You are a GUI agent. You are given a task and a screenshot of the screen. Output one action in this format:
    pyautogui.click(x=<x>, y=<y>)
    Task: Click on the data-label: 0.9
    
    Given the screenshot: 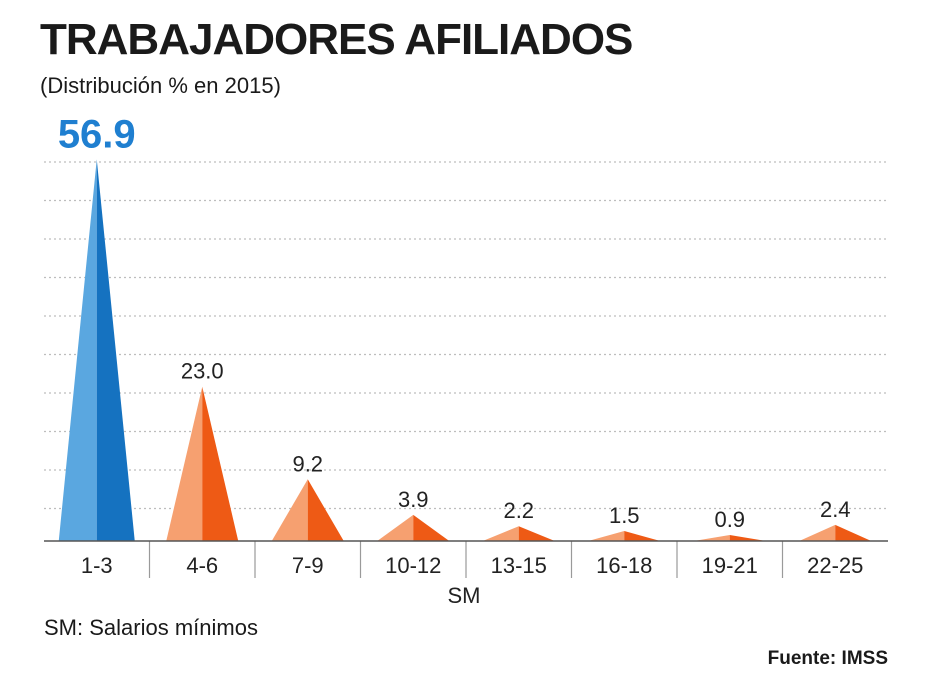 What is the action you would take?
    pyautogui.click(x=729, y=519)
    